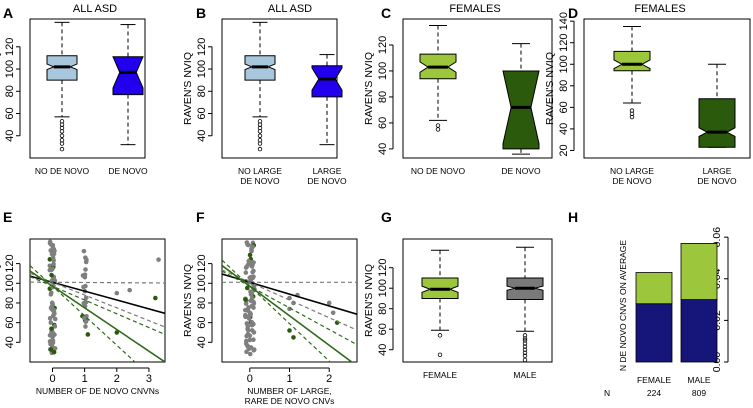  I want to click on bar-bottom, so click(699, 331).